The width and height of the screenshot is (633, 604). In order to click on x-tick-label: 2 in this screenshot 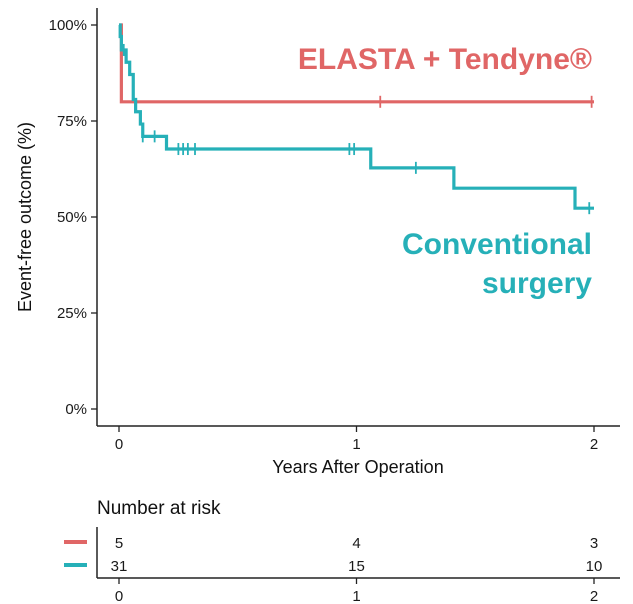, I will do `click(594, 444)`.